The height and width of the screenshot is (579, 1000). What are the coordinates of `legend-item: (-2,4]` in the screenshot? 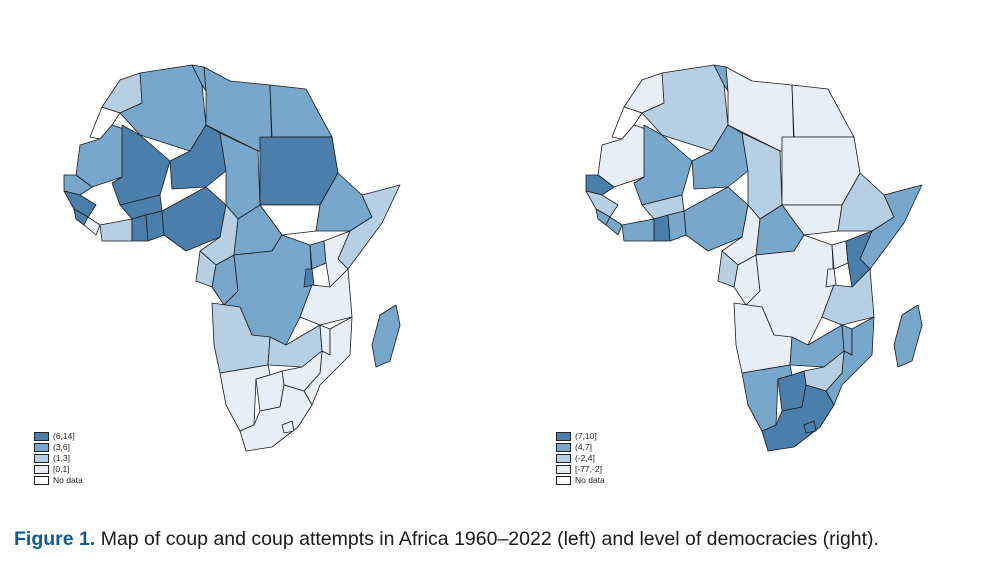 It's located at (580, 458).